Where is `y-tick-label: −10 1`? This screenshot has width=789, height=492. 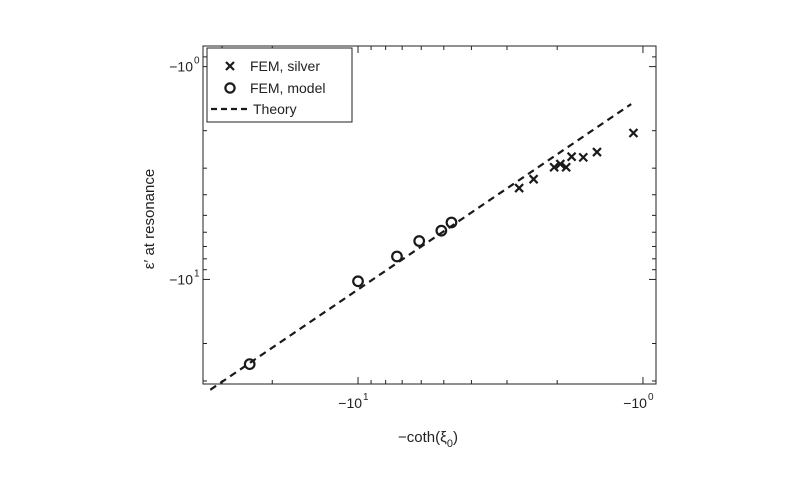
y-tick-label: −10 1 is located at coordinates (184, 277).